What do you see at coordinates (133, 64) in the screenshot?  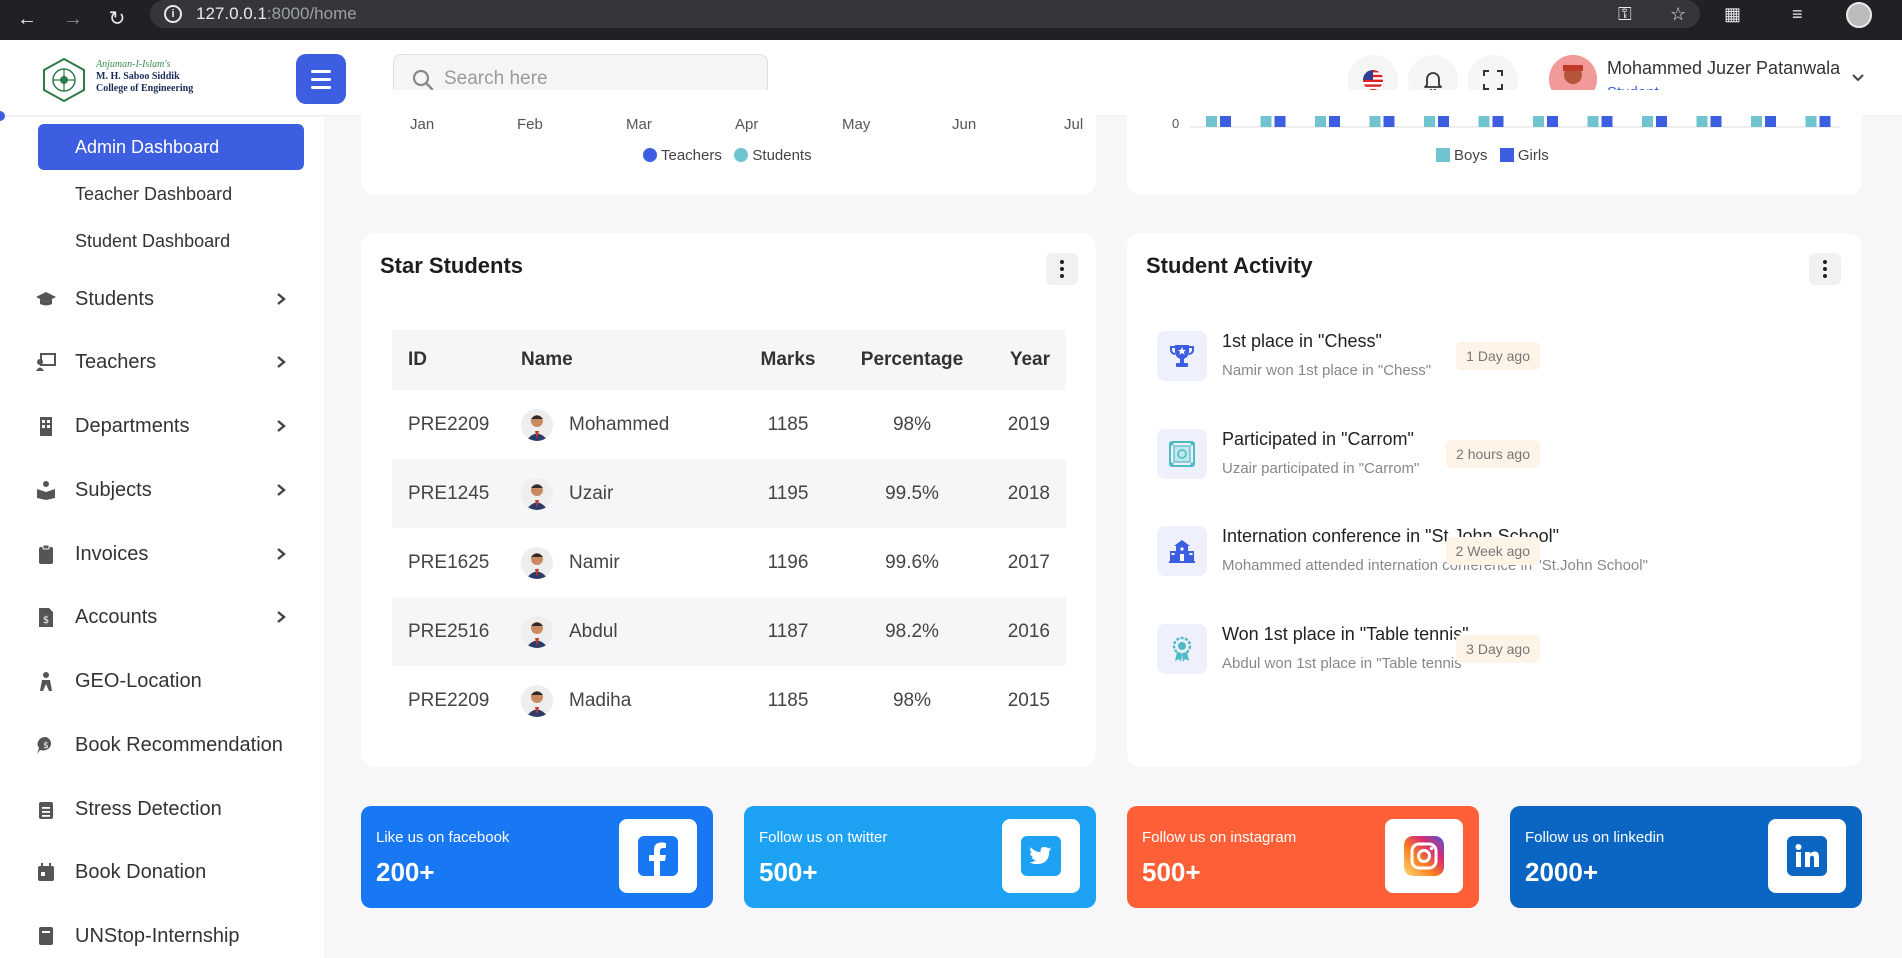 I see `logo-line-1: Anjuman-I-Islam's` at bounding box center [133, 64].